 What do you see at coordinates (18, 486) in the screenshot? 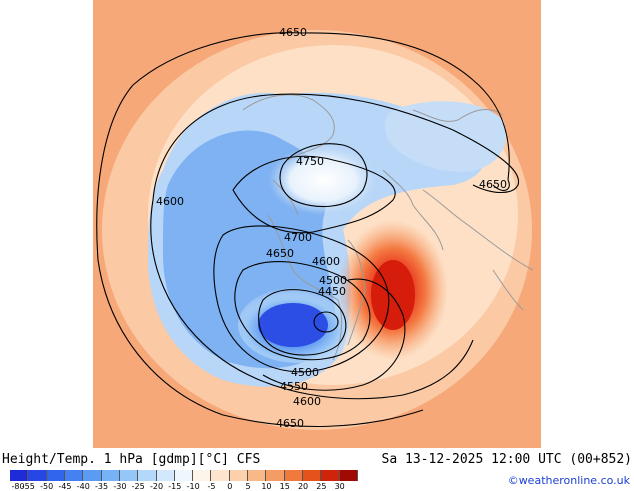
I see `colorbar-tick-label: -80` at bounding box center [18, 486].